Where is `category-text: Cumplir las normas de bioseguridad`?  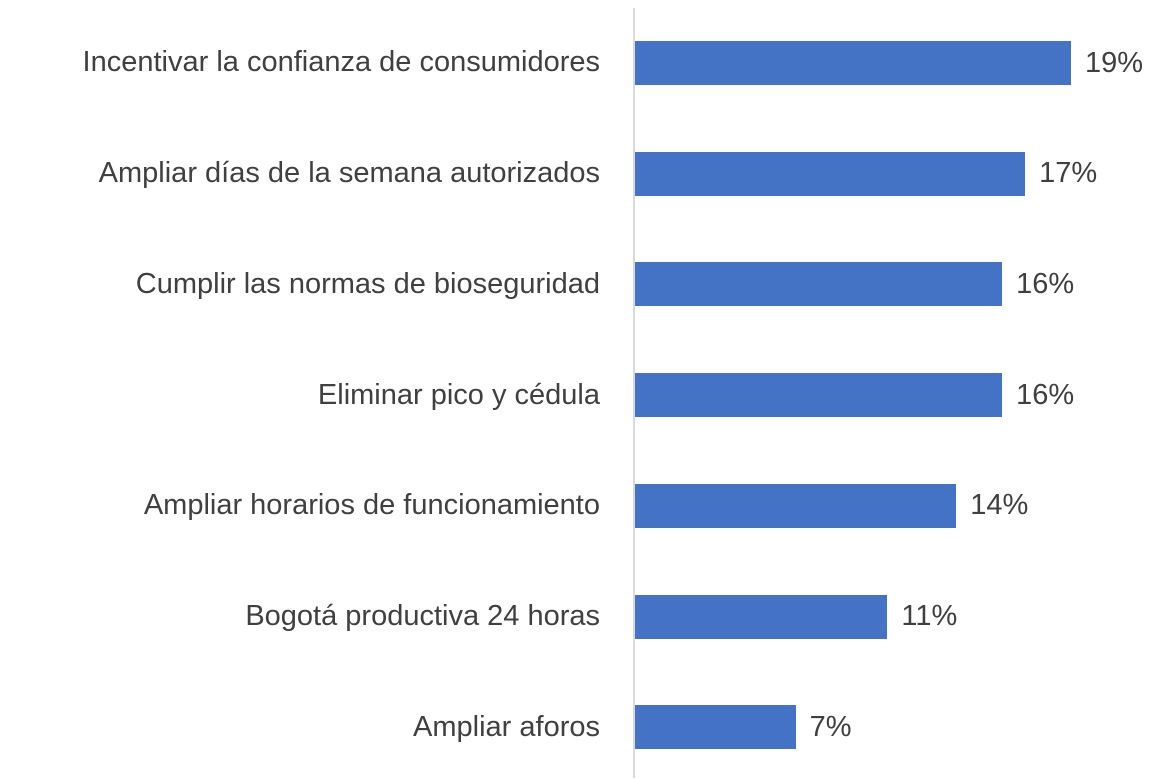
category-text: Cumplir las normas de bioseguridad is located at coordinates (367, 283).